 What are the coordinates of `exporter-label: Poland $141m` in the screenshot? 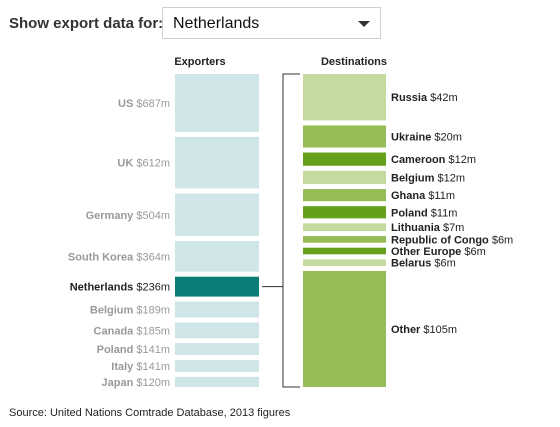 It's located at (133, 350).